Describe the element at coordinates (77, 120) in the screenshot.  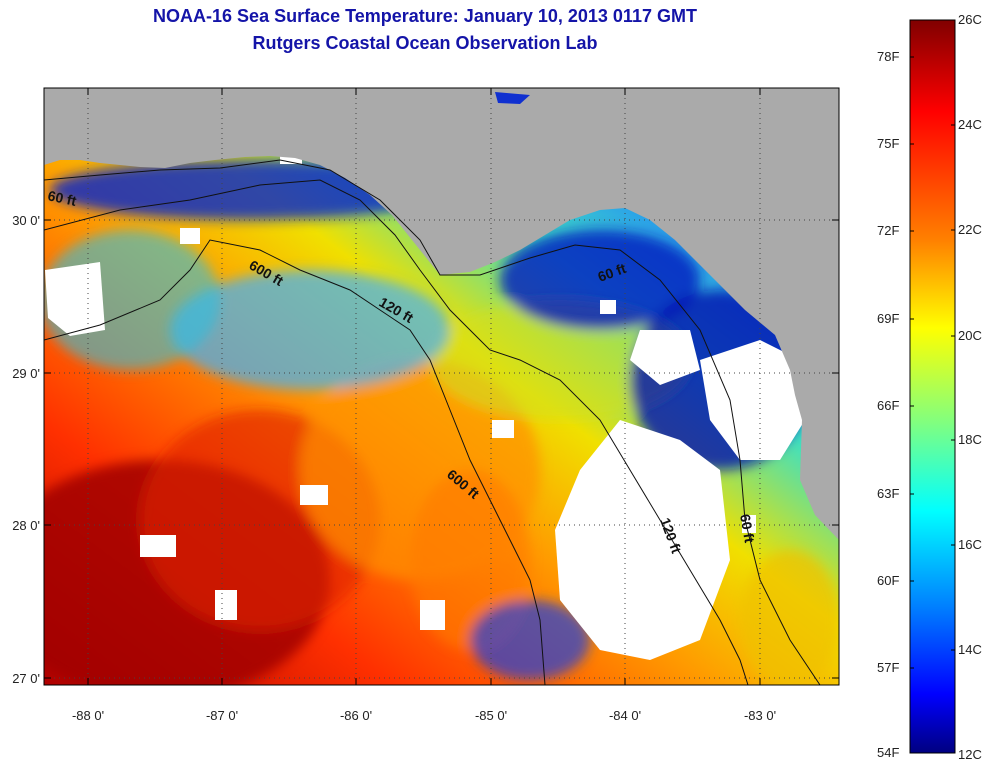
I see `land-northwest` at that location.